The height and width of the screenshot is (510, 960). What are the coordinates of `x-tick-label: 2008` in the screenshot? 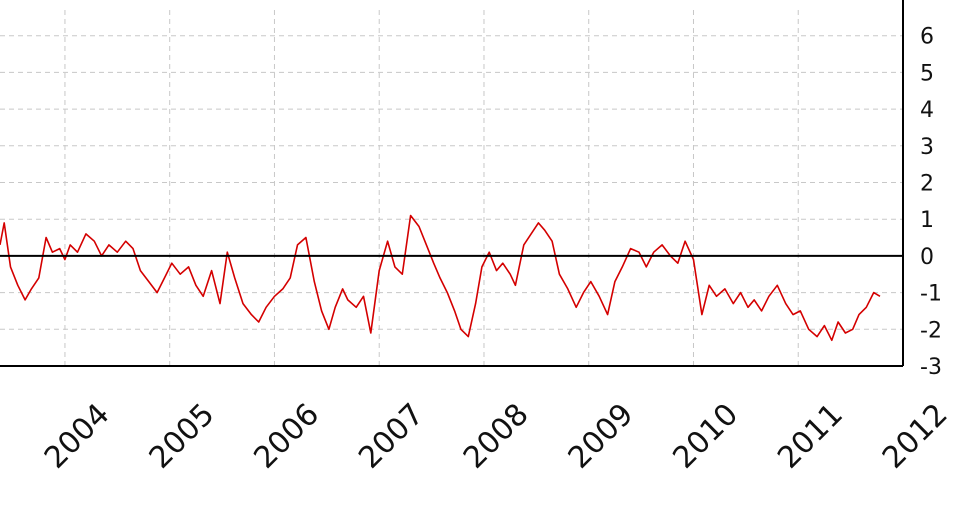 It's located at (496, 436).